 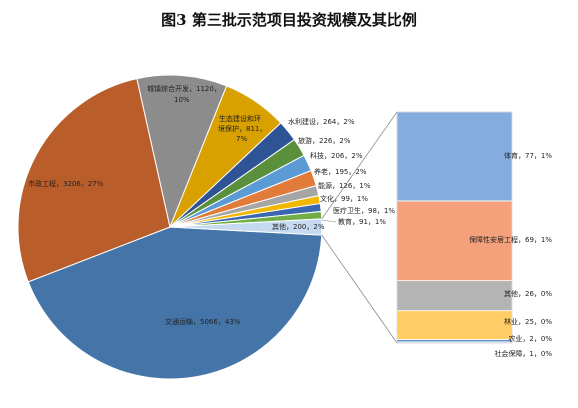 What do you see at coordinates (359, 289) in the screenshot?
I see `connector-line-bottom` at bounding box center [359, 289].